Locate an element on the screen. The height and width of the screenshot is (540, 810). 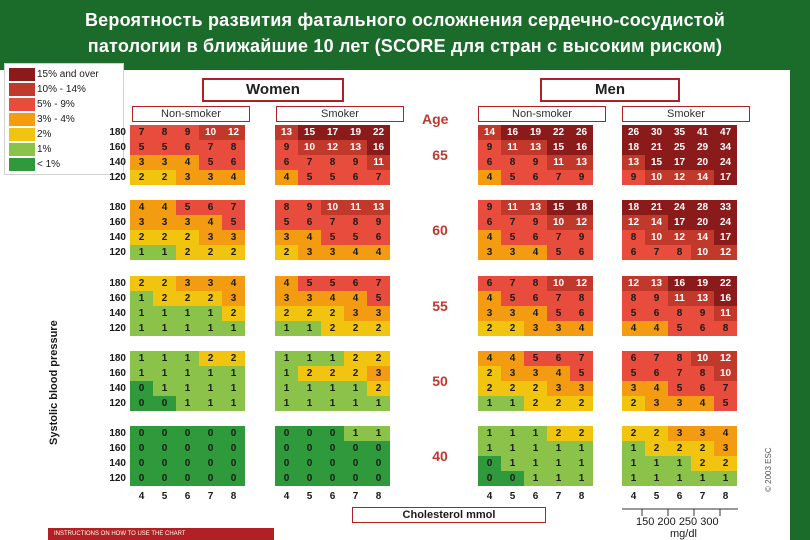
legend-label: 10% - 14% is located at coordinates (61, 89).